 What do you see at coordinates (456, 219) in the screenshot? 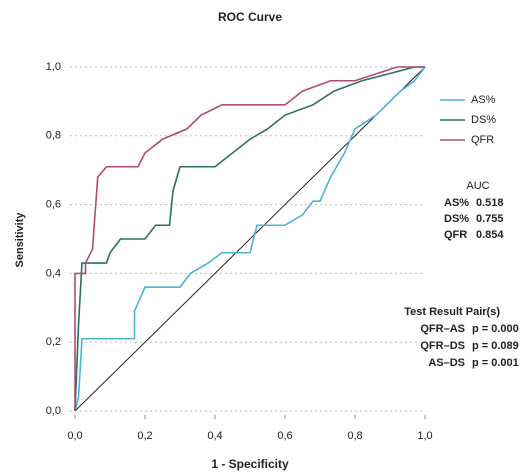
I see `auc-name: DS%` at bounding box center [456, 219].